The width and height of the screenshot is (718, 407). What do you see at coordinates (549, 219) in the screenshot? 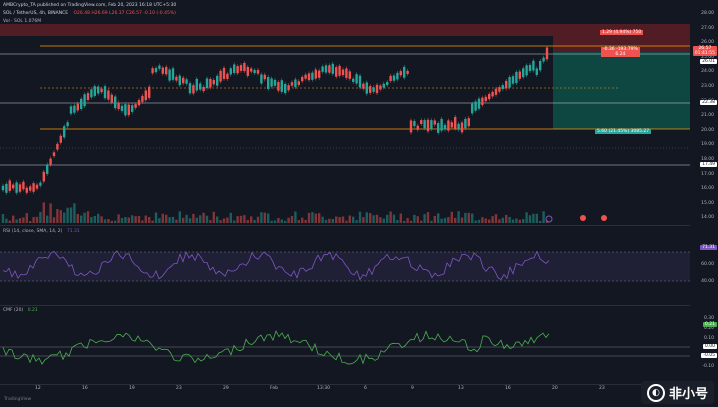
I see `event-icon` at bounding box center [549, 219].